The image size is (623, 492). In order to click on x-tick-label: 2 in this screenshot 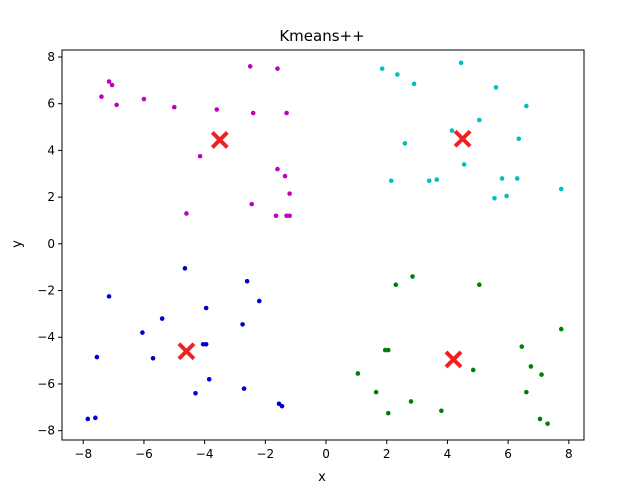, I will do `click(387, 454)`.